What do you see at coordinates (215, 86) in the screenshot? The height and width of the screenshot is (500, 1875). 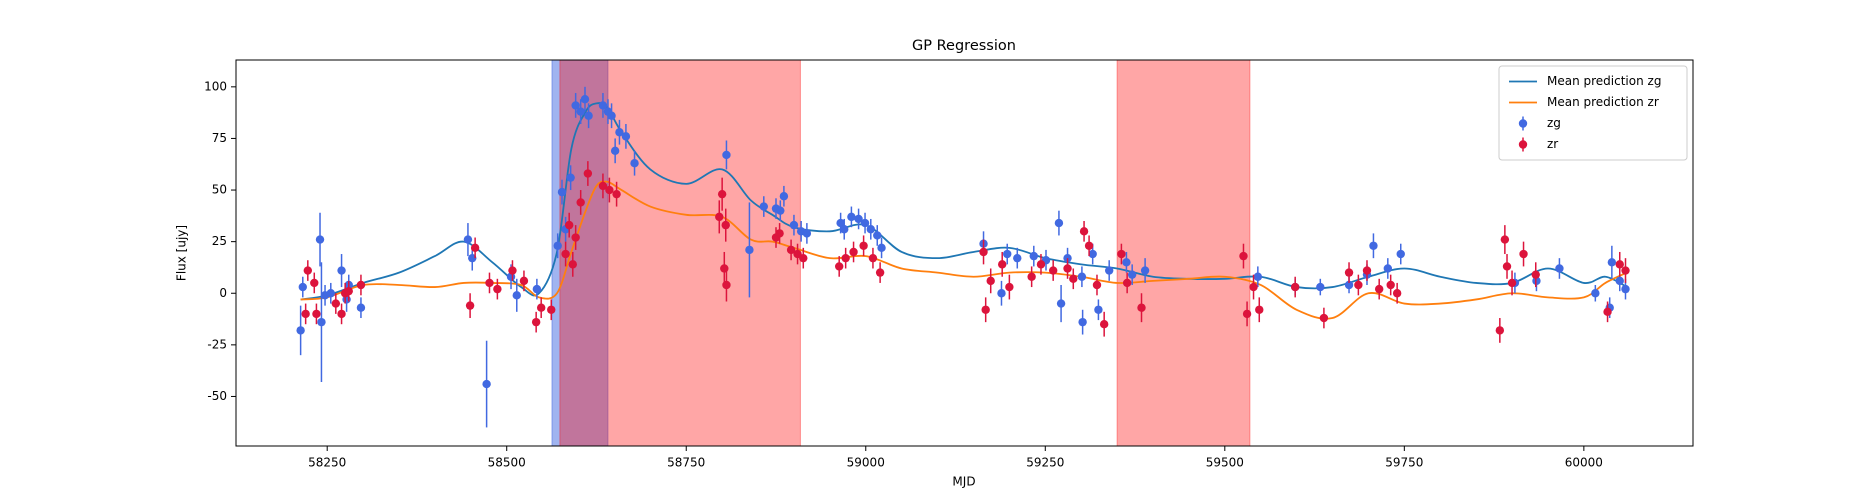 I see `y-tick-label: 100` at bounding box center [215, 86].